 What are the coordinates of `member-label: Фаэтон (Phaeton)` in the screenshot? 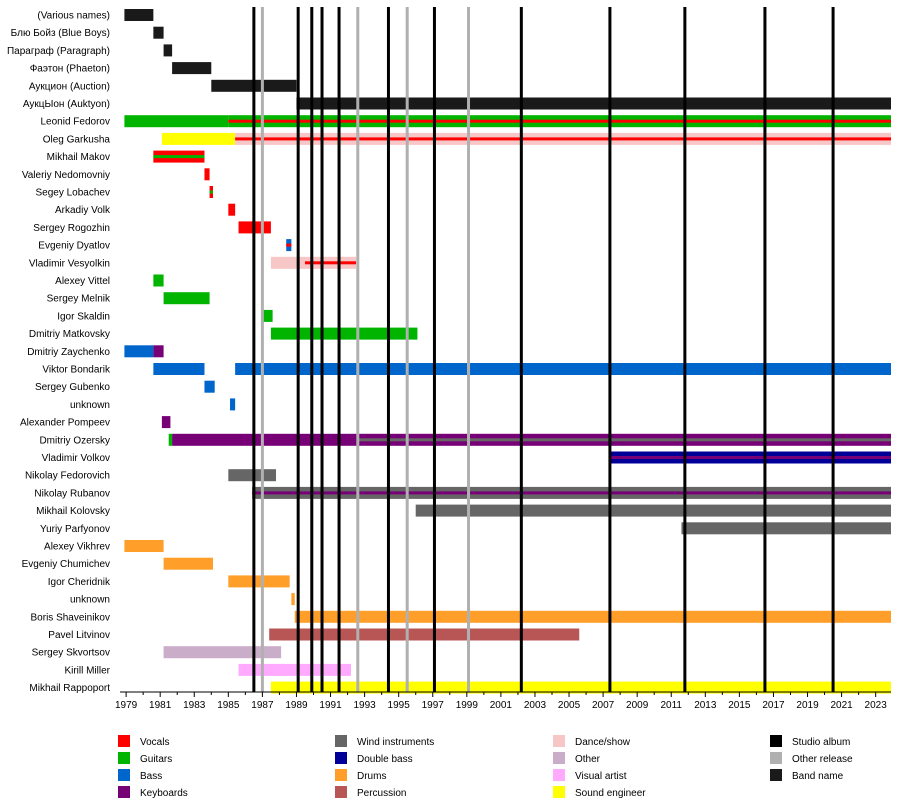 It's located at (70, 69).